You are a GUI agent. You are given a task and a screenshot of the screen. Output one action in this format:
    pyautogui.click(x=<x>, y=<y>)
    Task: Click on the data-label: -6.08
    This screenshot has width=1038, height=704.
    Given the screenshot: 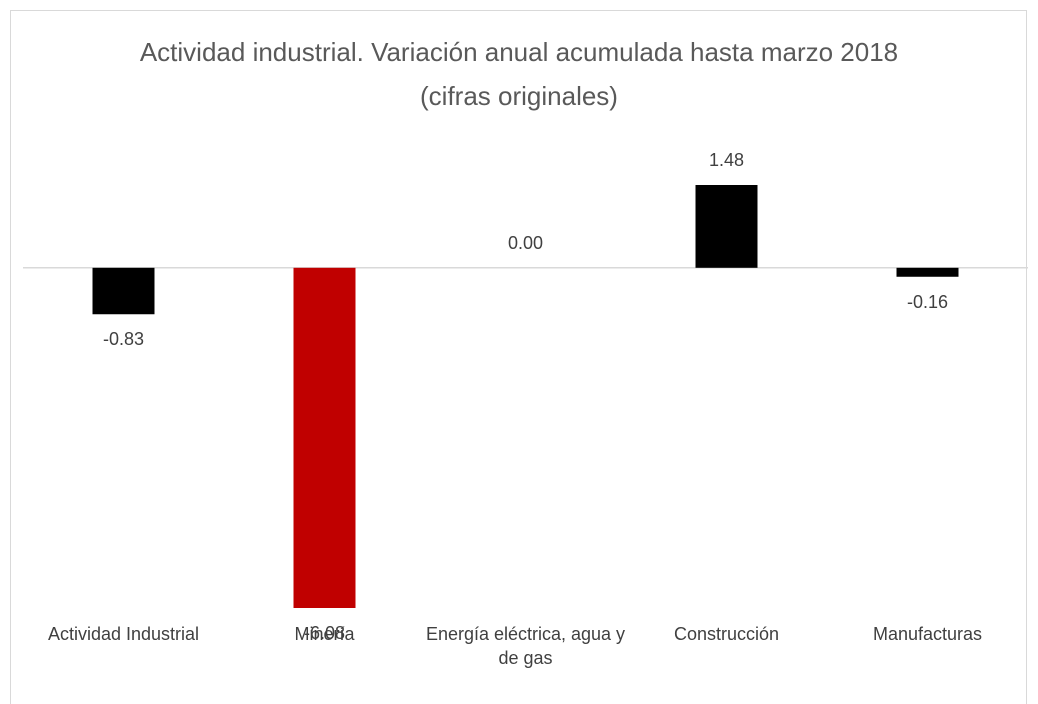 What is the action you would take?
    pyautogui.click(x=324, y=633)
    